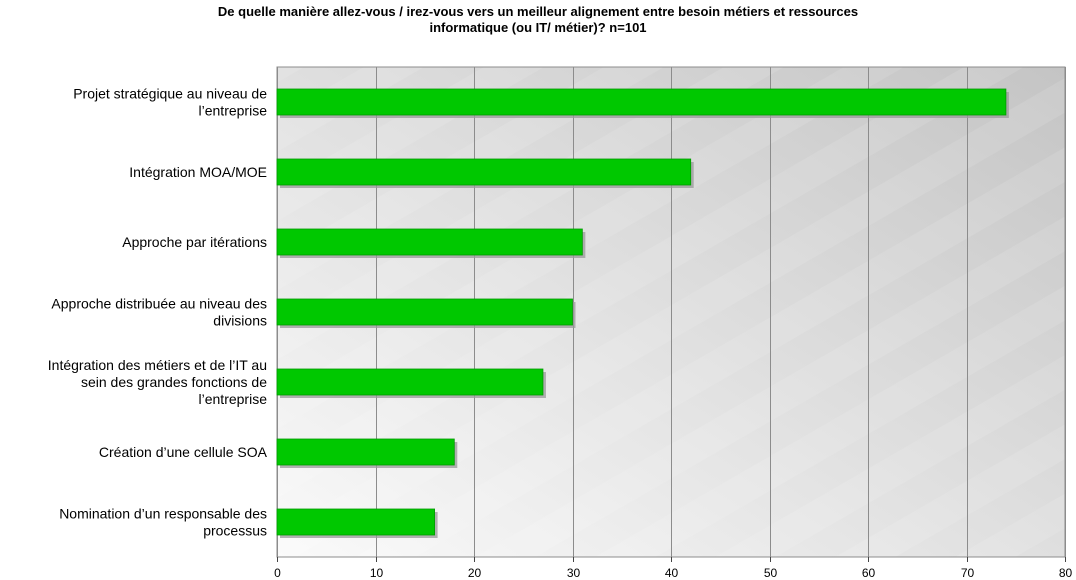 This screenshot has height=580, width=1076. I want to click on x-tick-label-1: 10, so click(377, 573).